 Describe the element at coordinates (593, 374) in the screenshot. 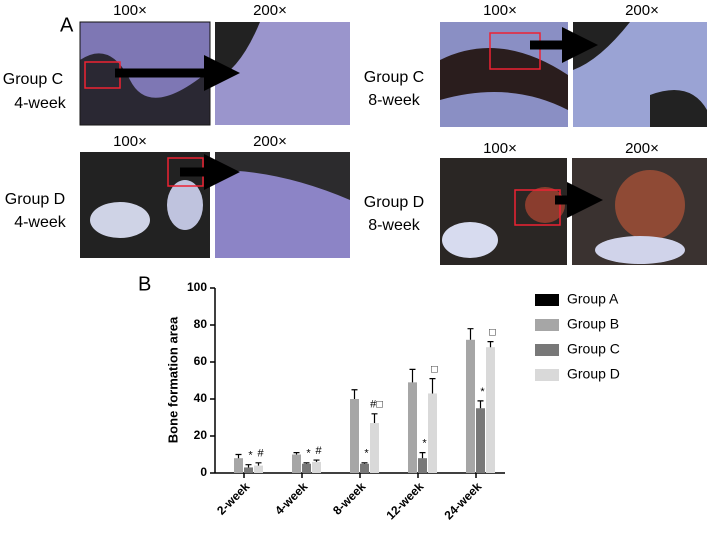

I see `legend-label: Group D` at that location.